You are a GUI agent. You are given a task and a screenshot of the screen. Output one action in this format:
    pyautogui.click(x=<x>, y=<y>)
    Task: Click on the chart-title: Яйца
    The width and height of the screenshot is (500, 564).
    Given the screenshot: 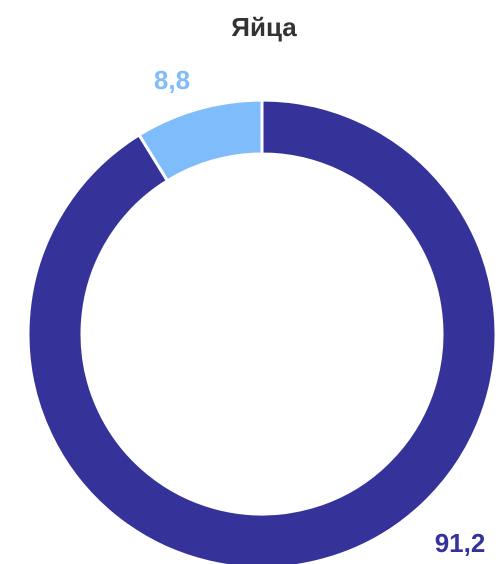 What is the action you would take?
    pyautogui.click(x=264, y=27)
    